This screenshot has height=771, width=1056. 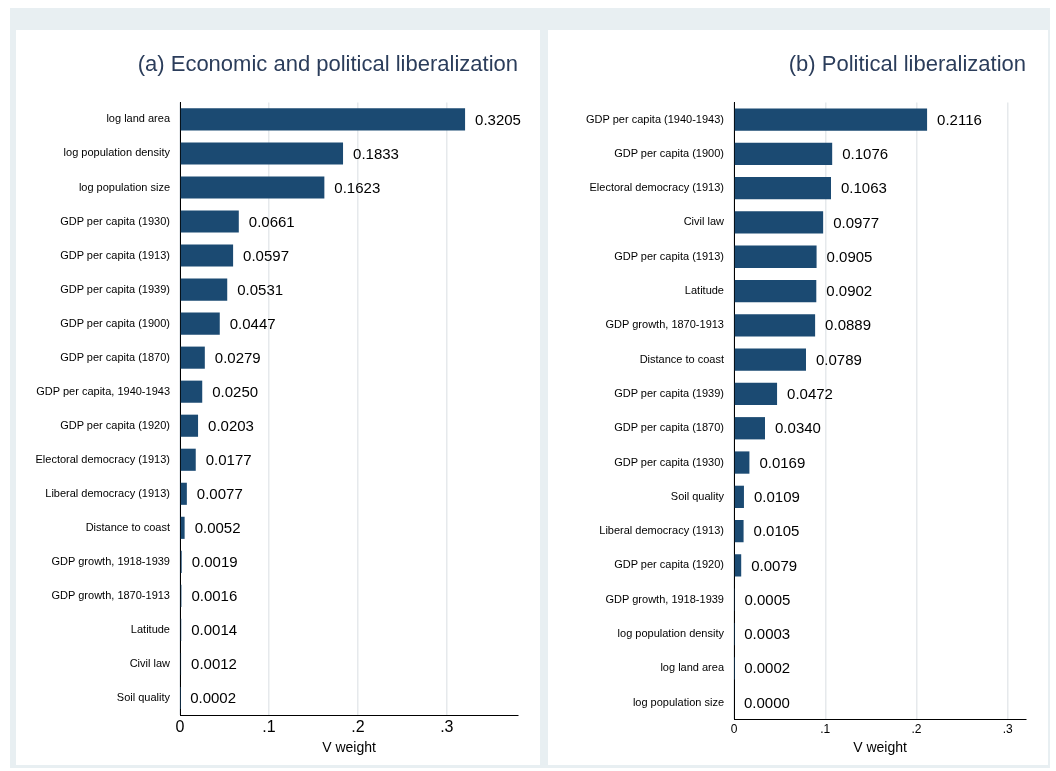 I want to click on data-label: 0.0472, so click(x=810, y=394).